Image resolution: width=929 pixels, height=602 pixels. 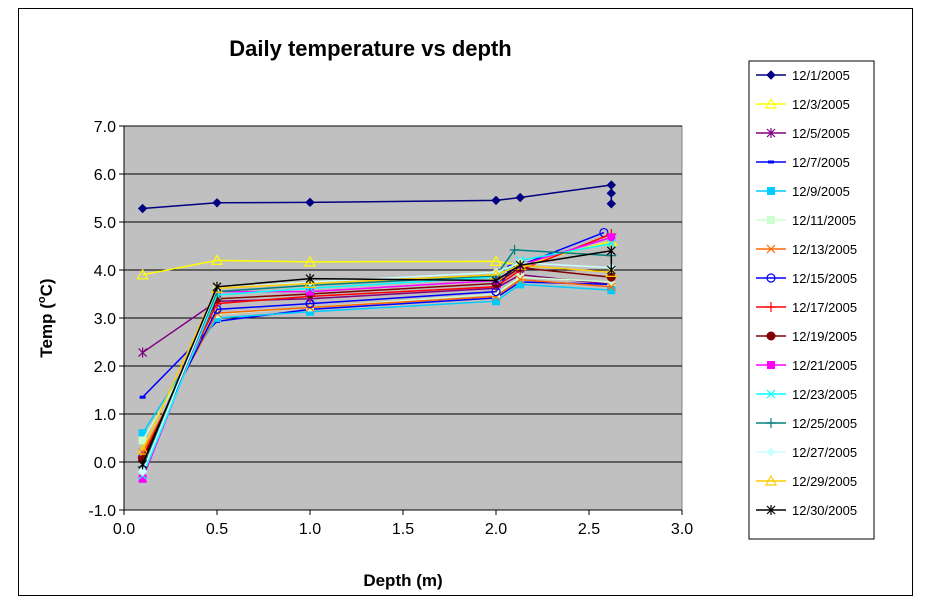 I want to click on x-tick-label: 3.0, so click(x=682, y=529).